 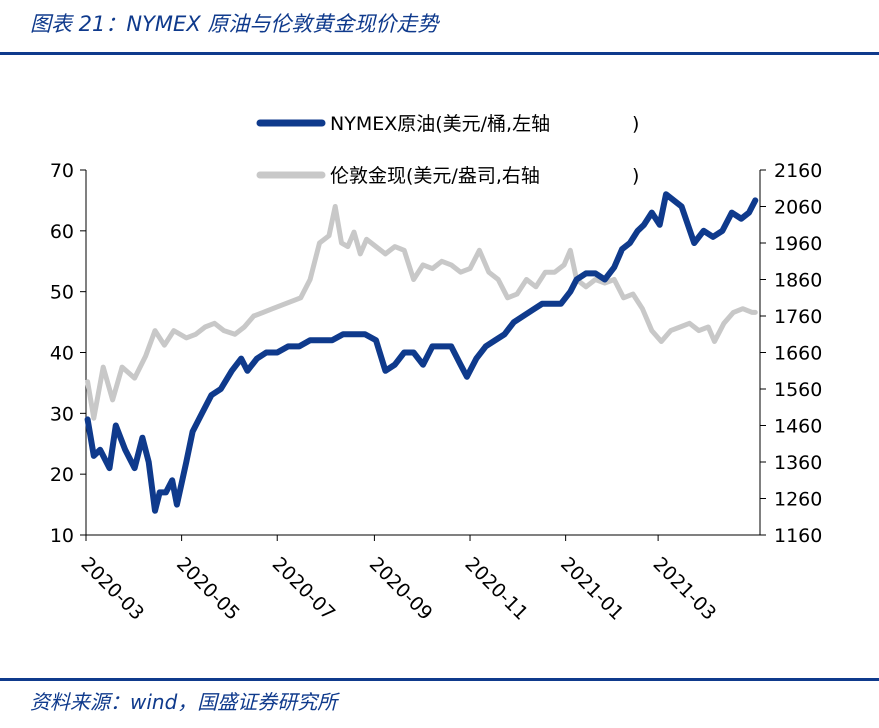 I want to click on right-axis-tick-label: 1660, so click(x=798, y=354).